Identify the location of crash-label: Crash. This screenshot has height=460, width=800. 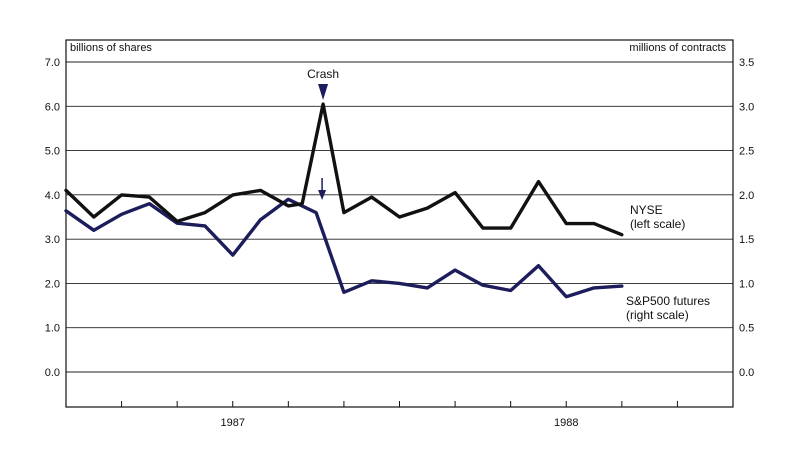
(323, 74).